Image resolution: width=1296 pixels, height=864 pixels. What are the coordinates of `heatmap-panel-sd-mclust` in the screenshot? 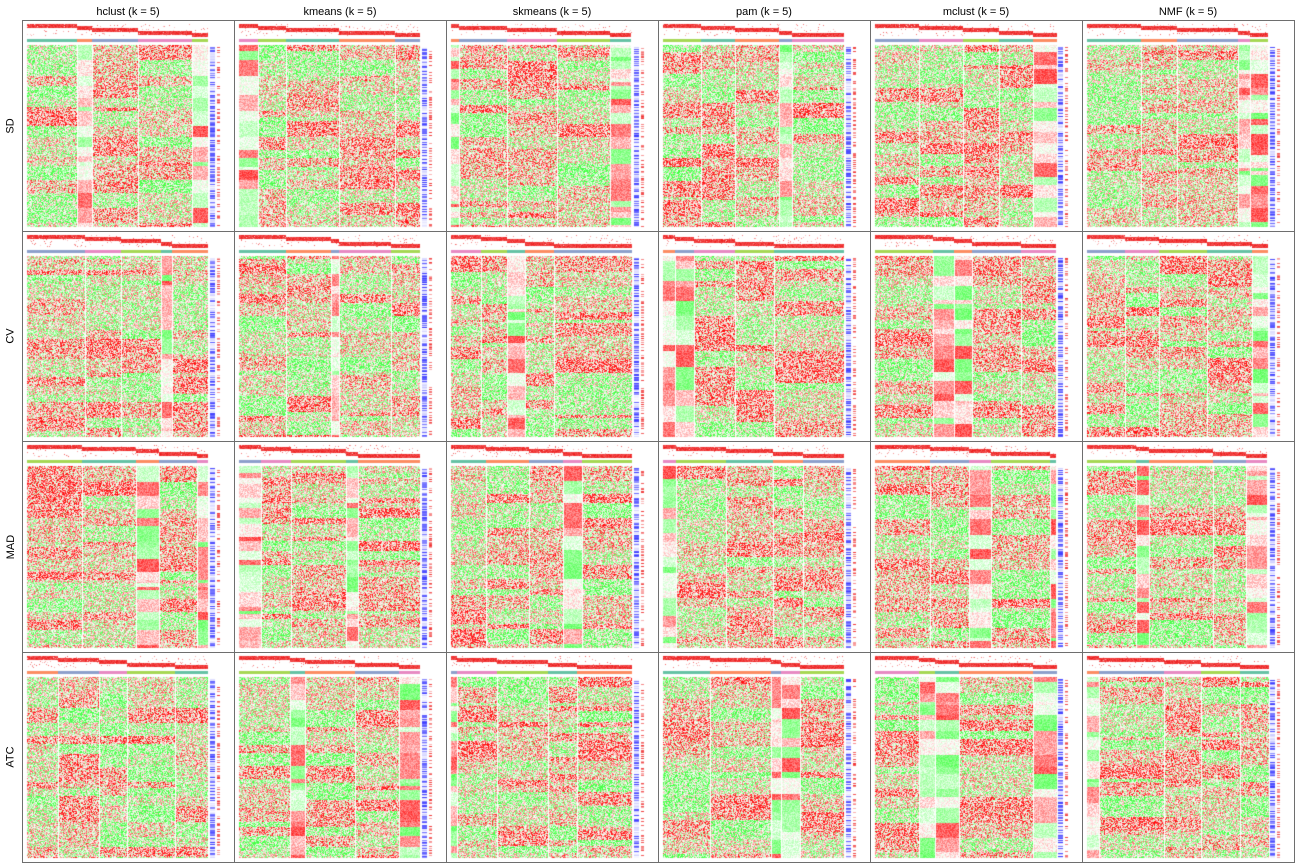 It's located at (976, 126).